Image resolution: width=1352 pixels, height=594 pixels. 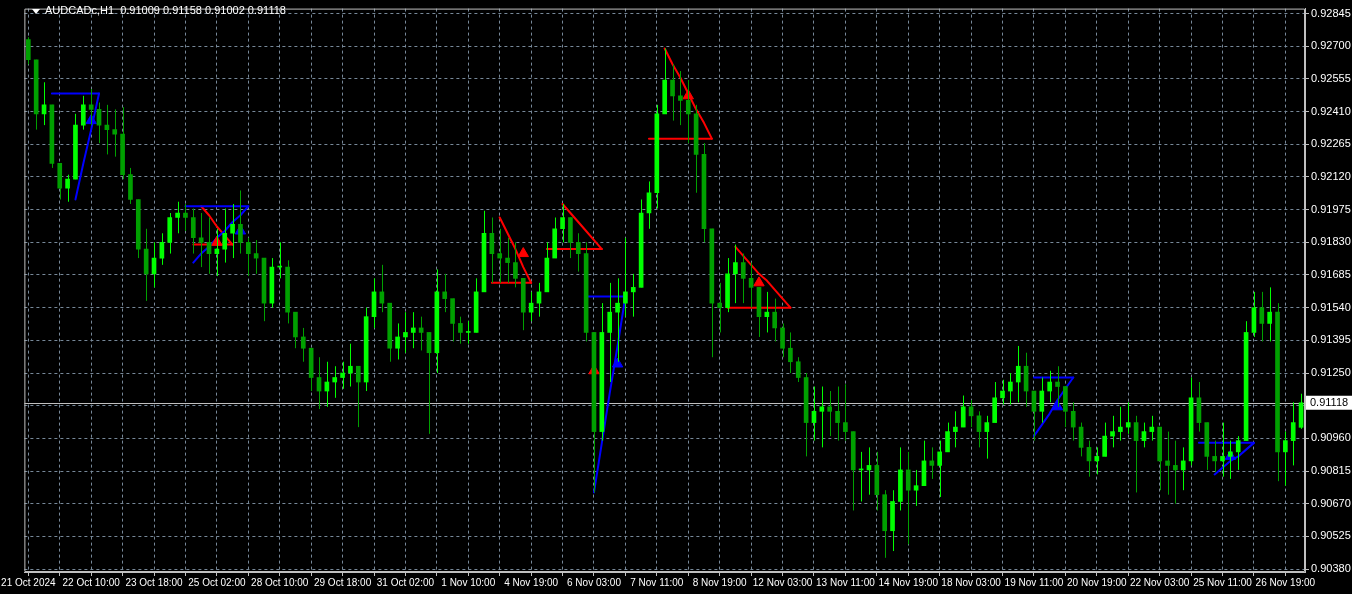 I want to click on x-tick-label: 28 Oct 10:00, so click(x=280, y=582).